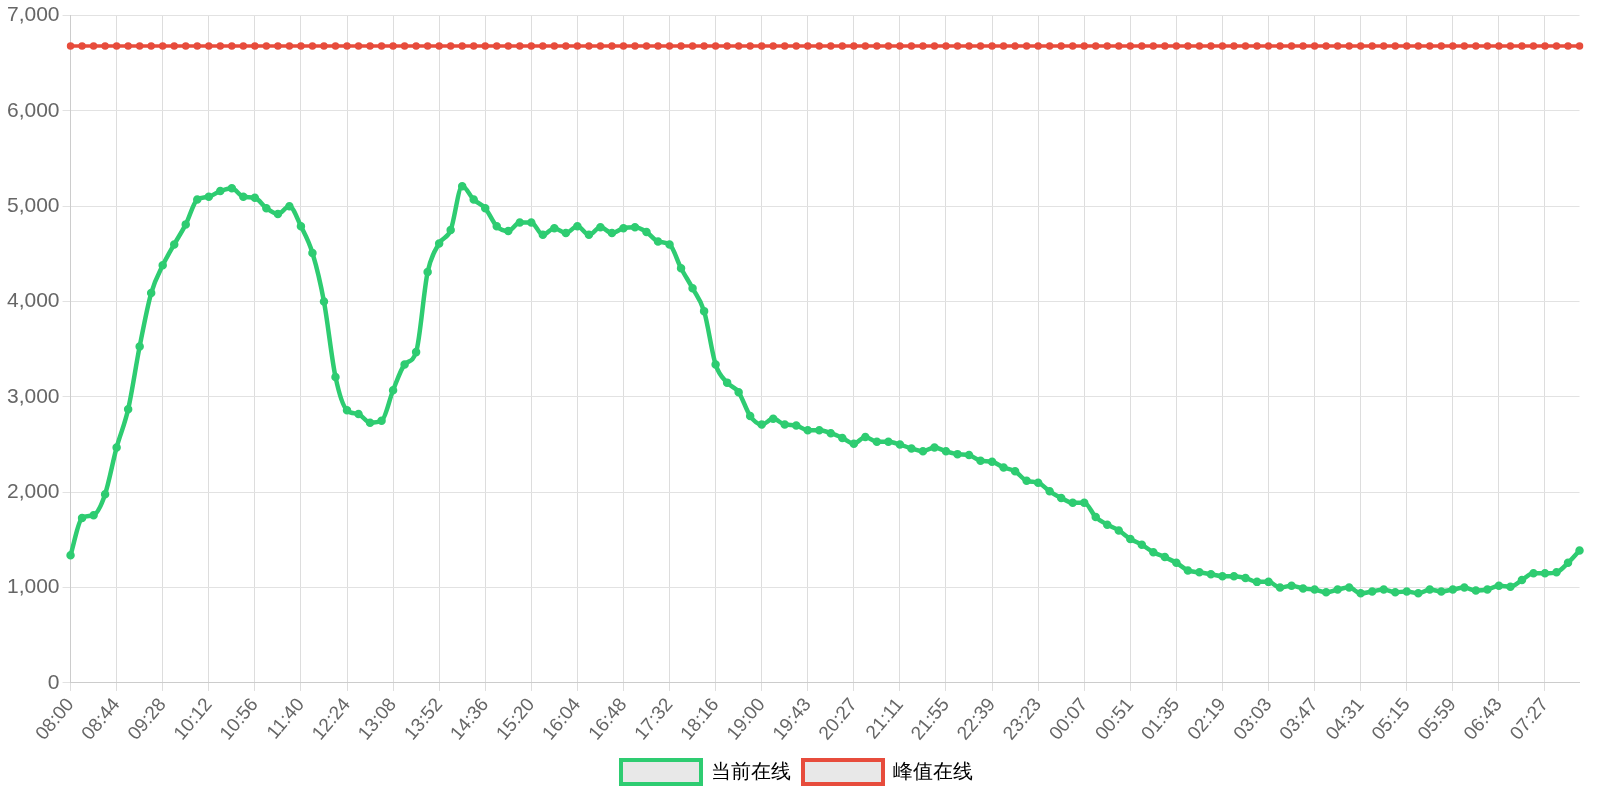 This screenshot has width=1600, height=800. I want to click on y-tick-label: 6,000, so click(33, 109).